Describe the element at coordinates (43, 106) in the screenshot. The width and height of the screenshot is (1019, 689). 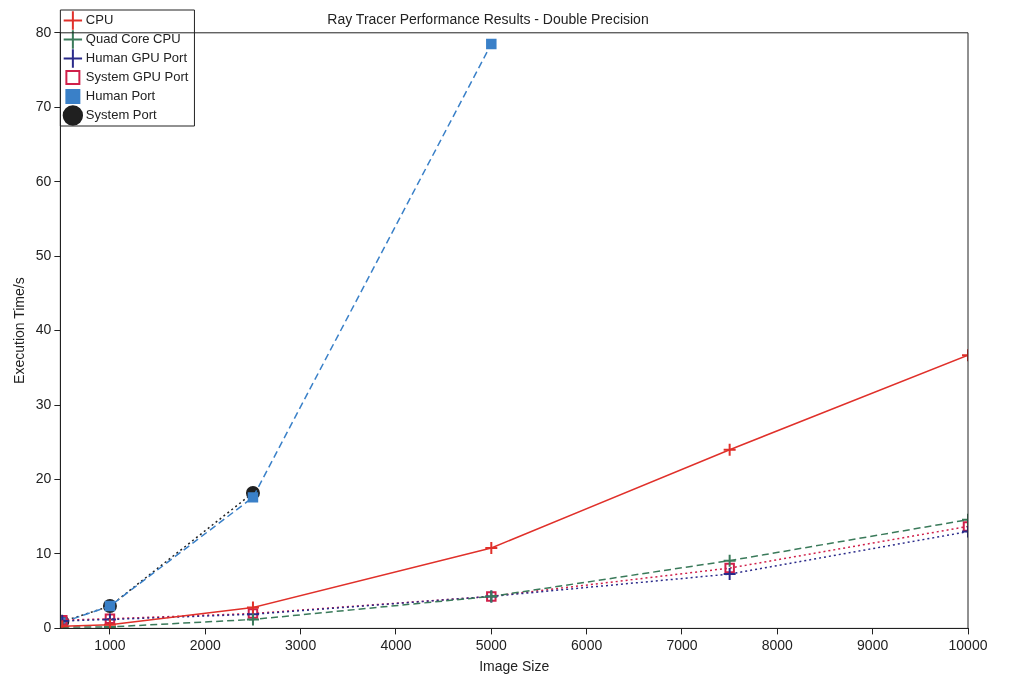
I see `y-tick-label: 70` at that location.